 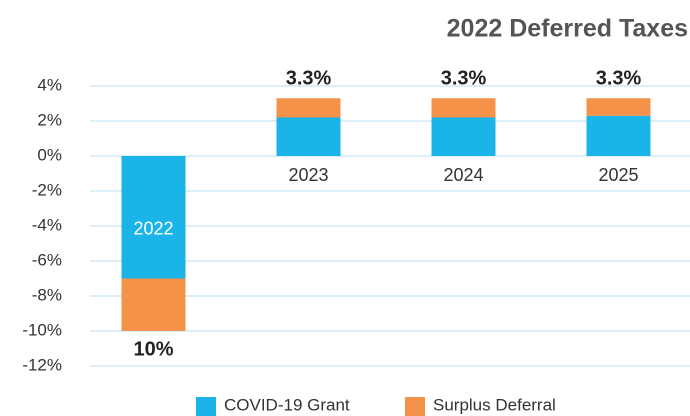 I want to click on y-tick-label: -4%, so click(x=47, y=224).